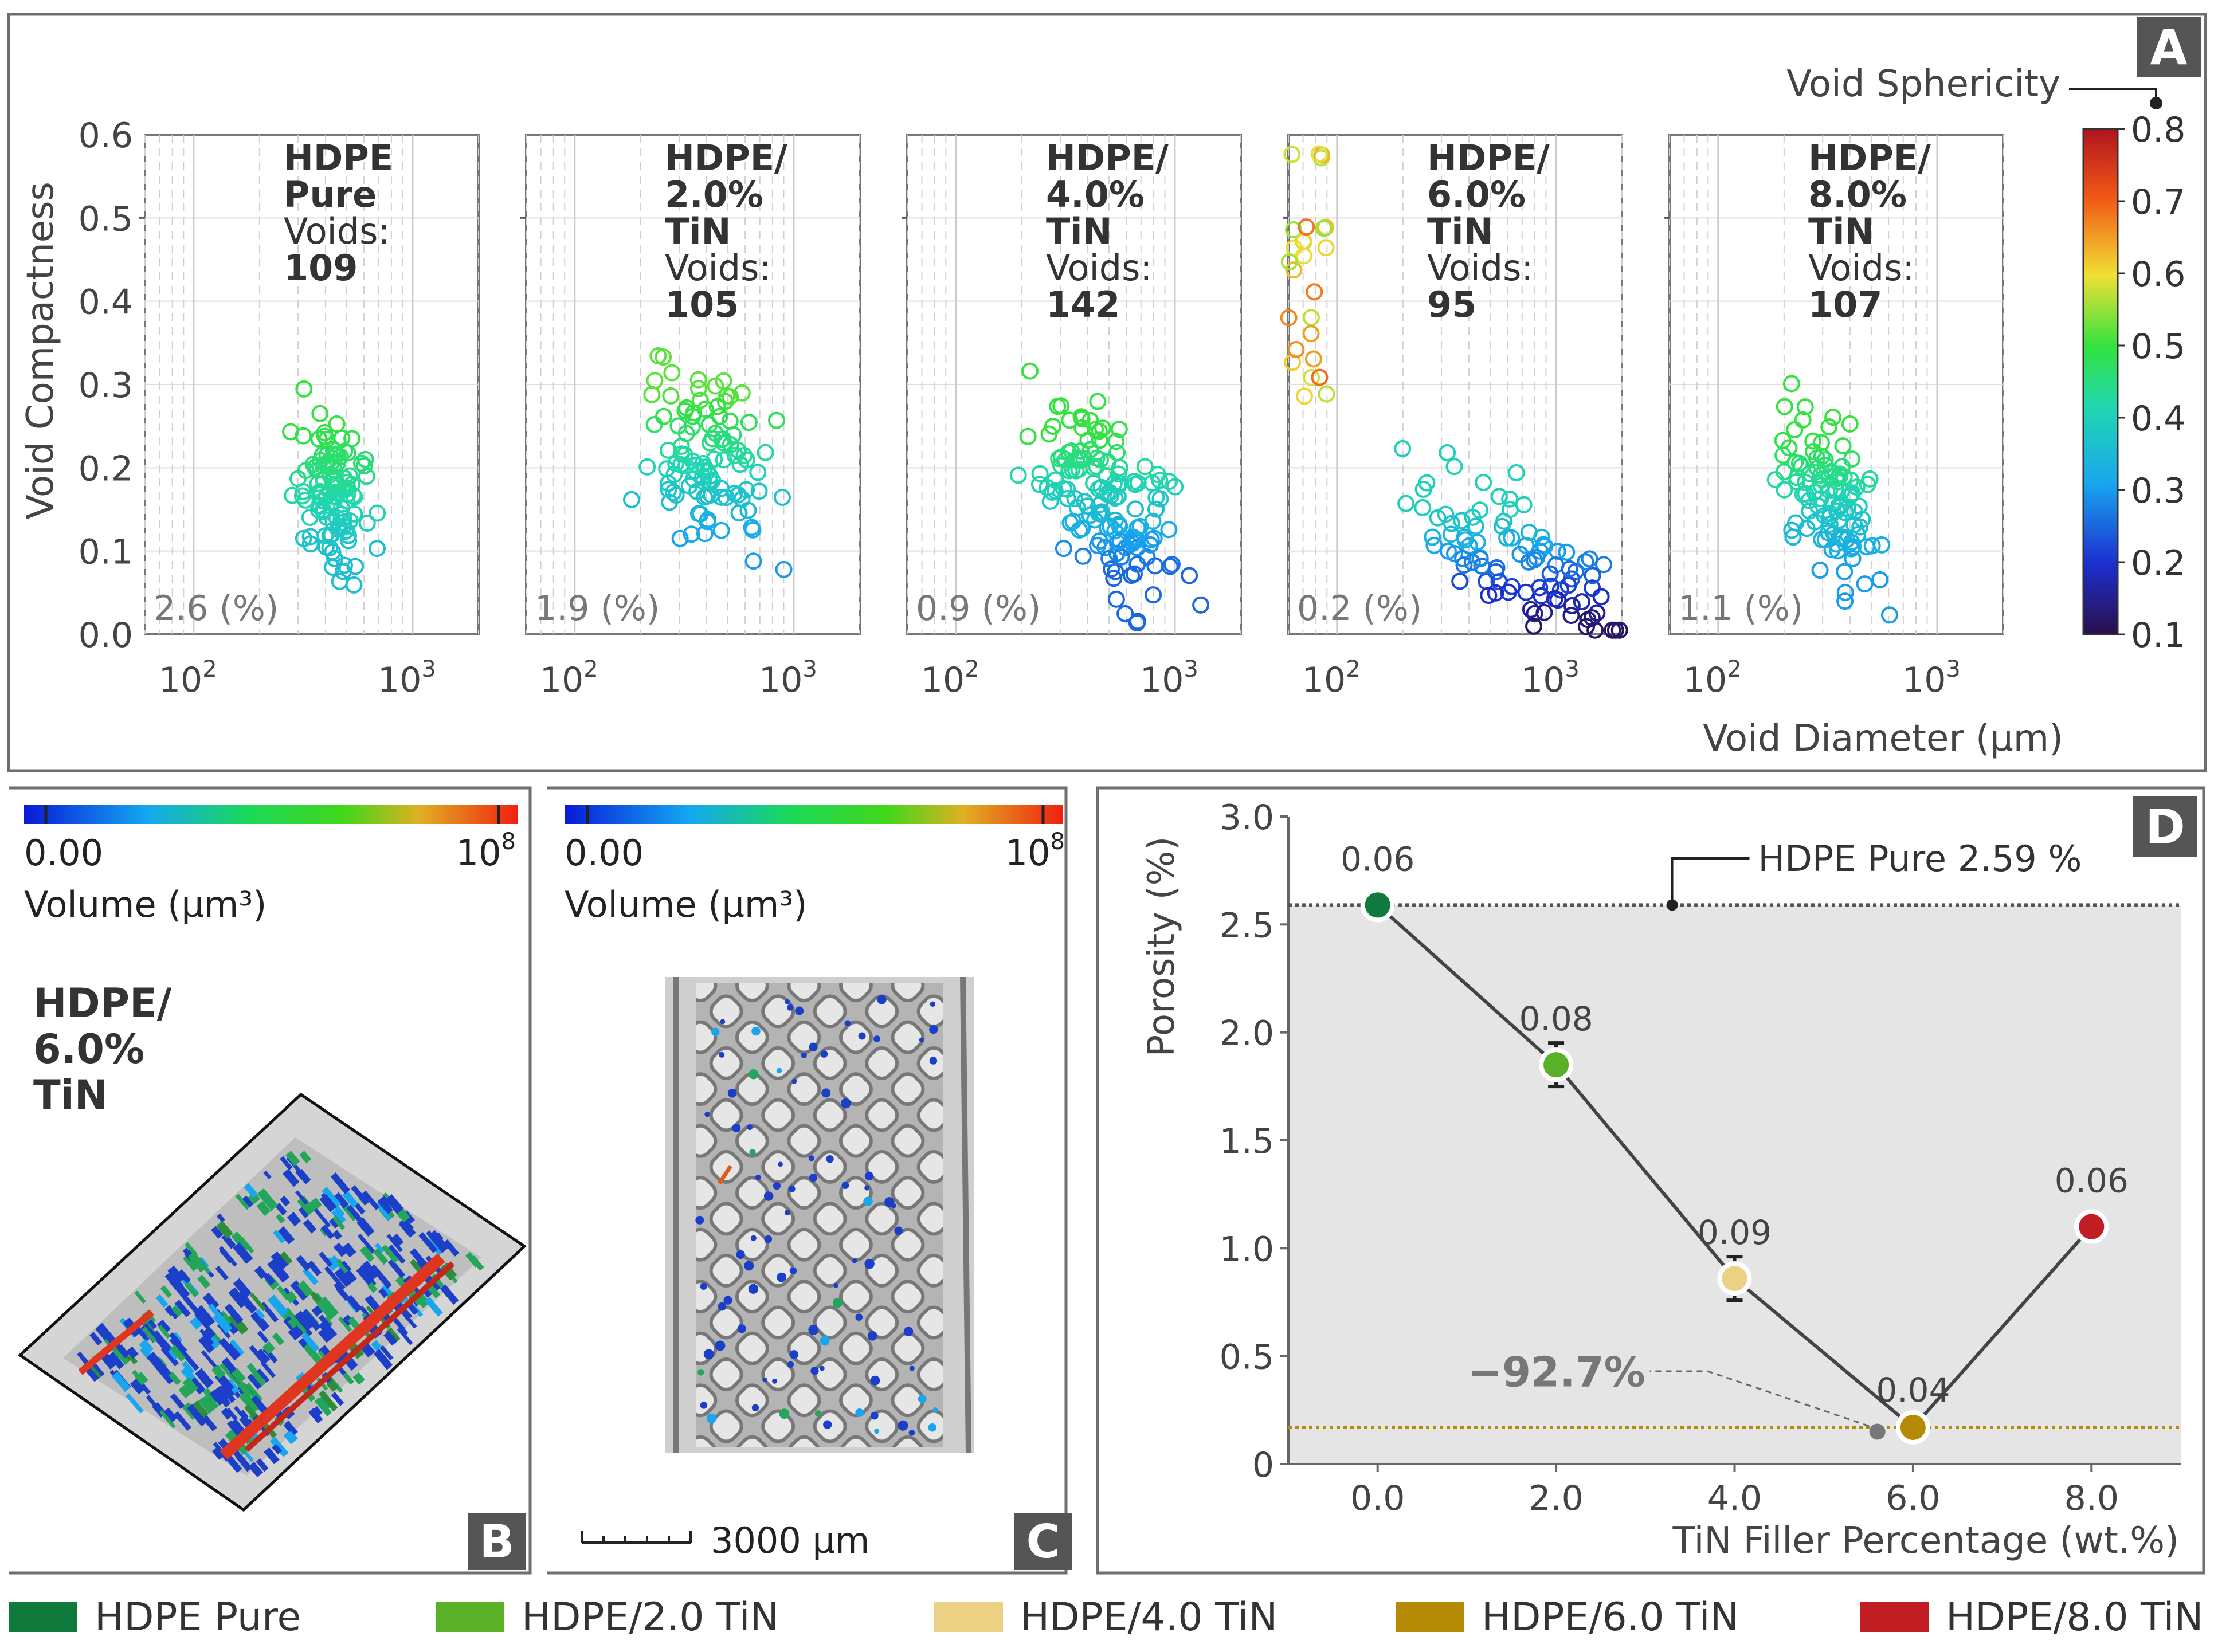 This screenshot has width=2214, height=1652. Describe the element at coordinates (1247, 1249) in the screenshot. I see `y-tick-label-d: 1.0` at that location.